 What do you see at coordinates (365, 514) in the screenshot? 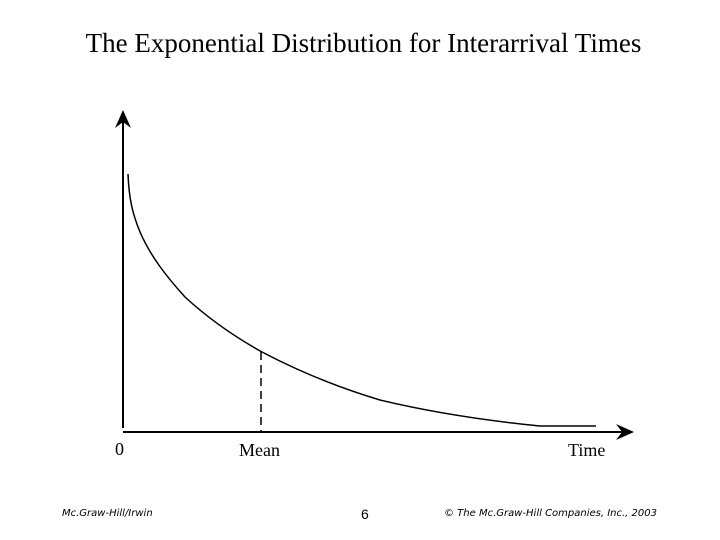
I see `page-number: 6` at bounding box center [365, 514].